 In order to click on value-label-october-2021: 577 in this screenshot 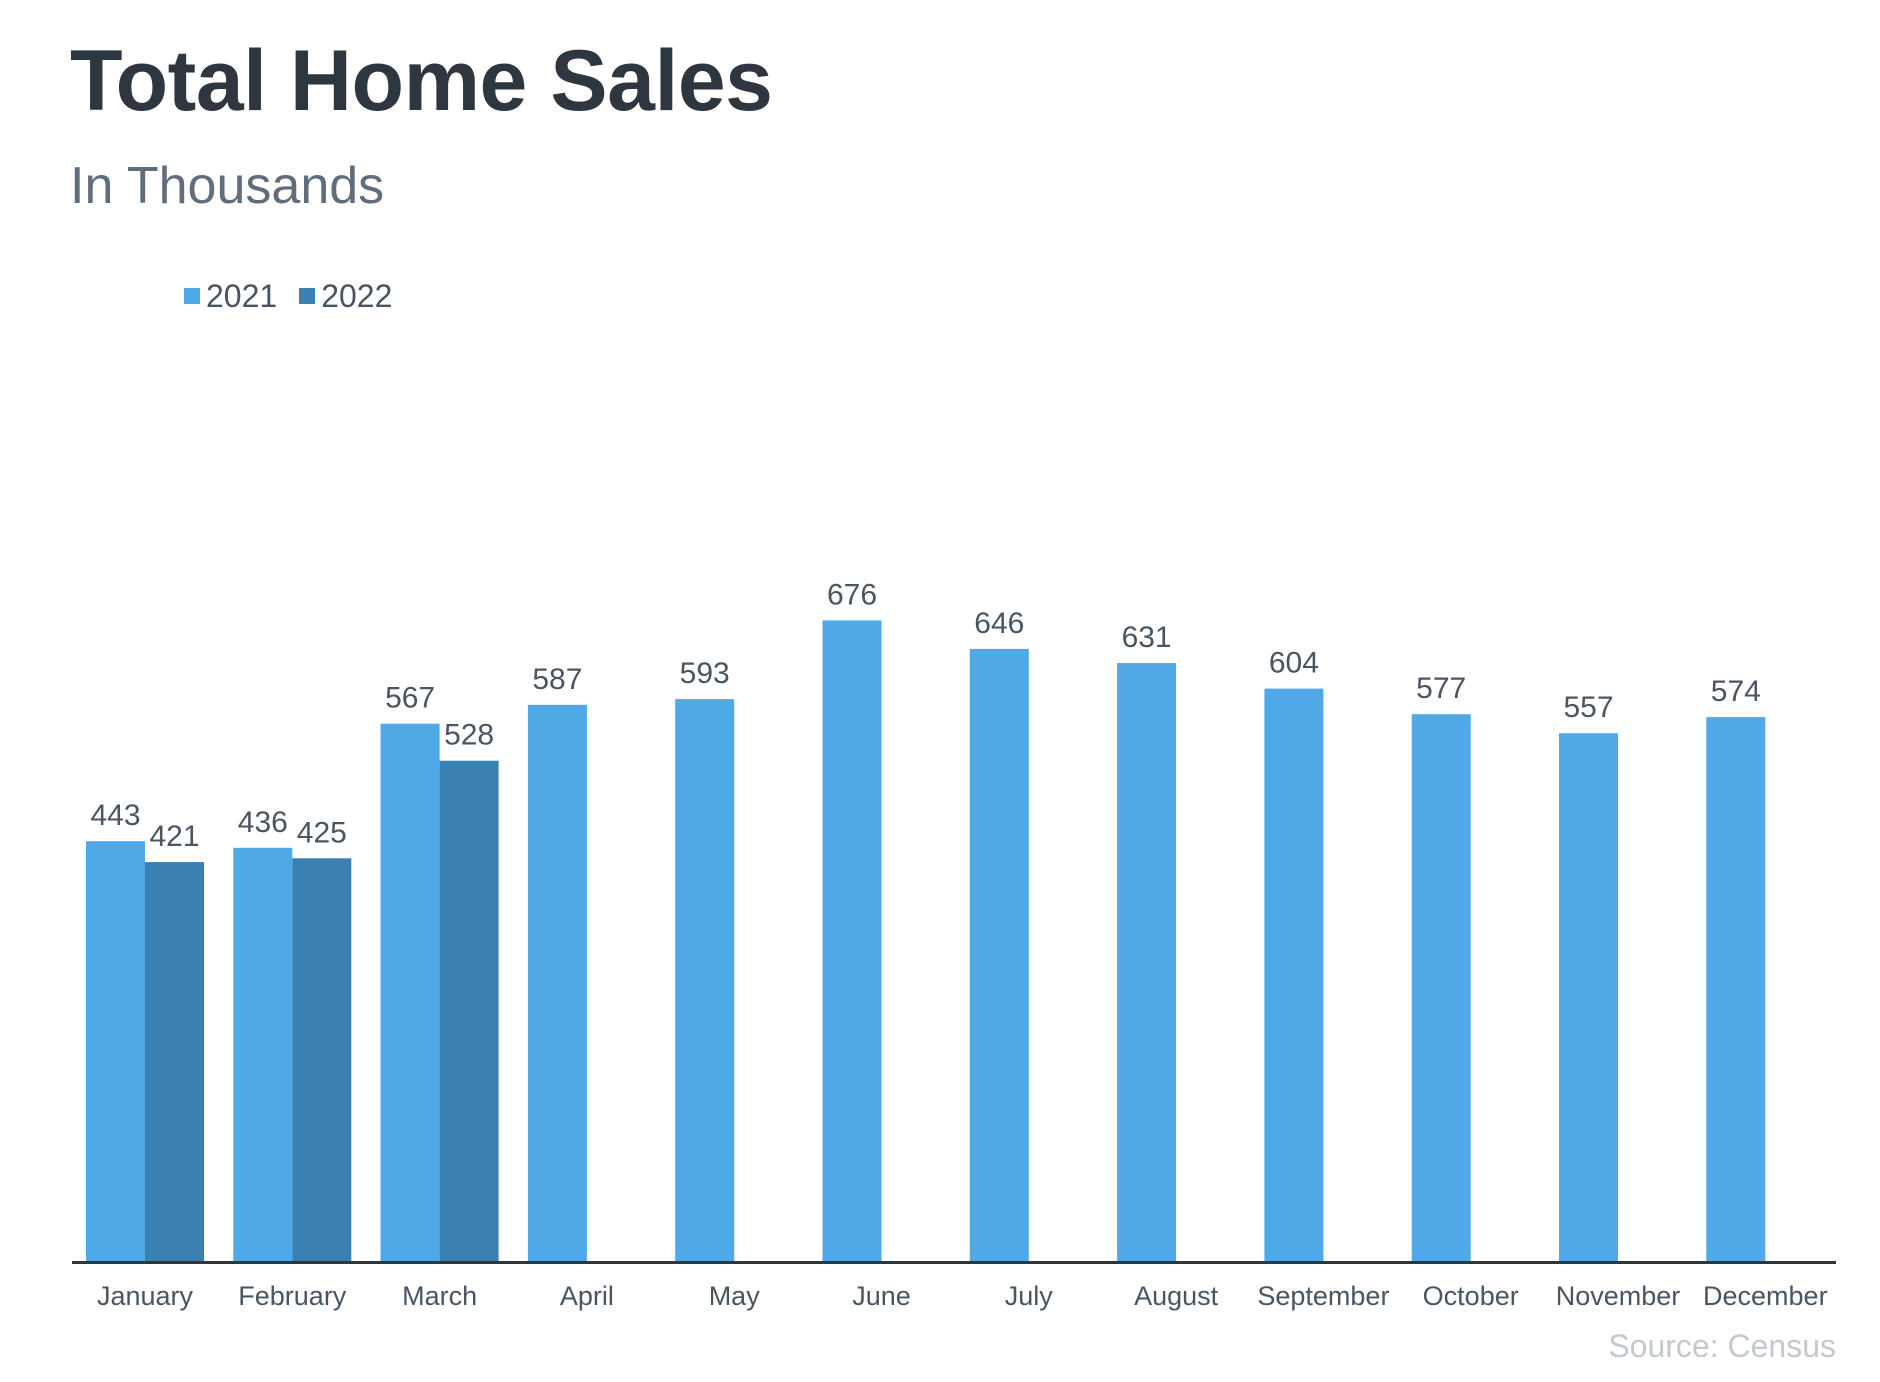, I will do `click(1441, 688)`.